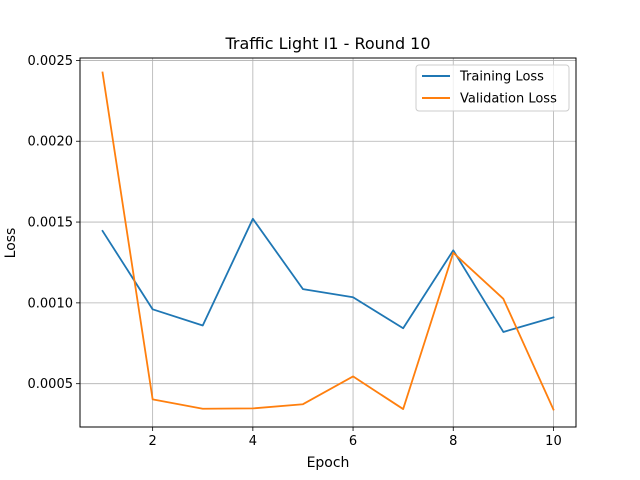 The width and height of the screenshot is (640, 480). Describe the element at coordinates (51, 384) in the screenshot. I see `y-tick-label: 0.0005` at that location.